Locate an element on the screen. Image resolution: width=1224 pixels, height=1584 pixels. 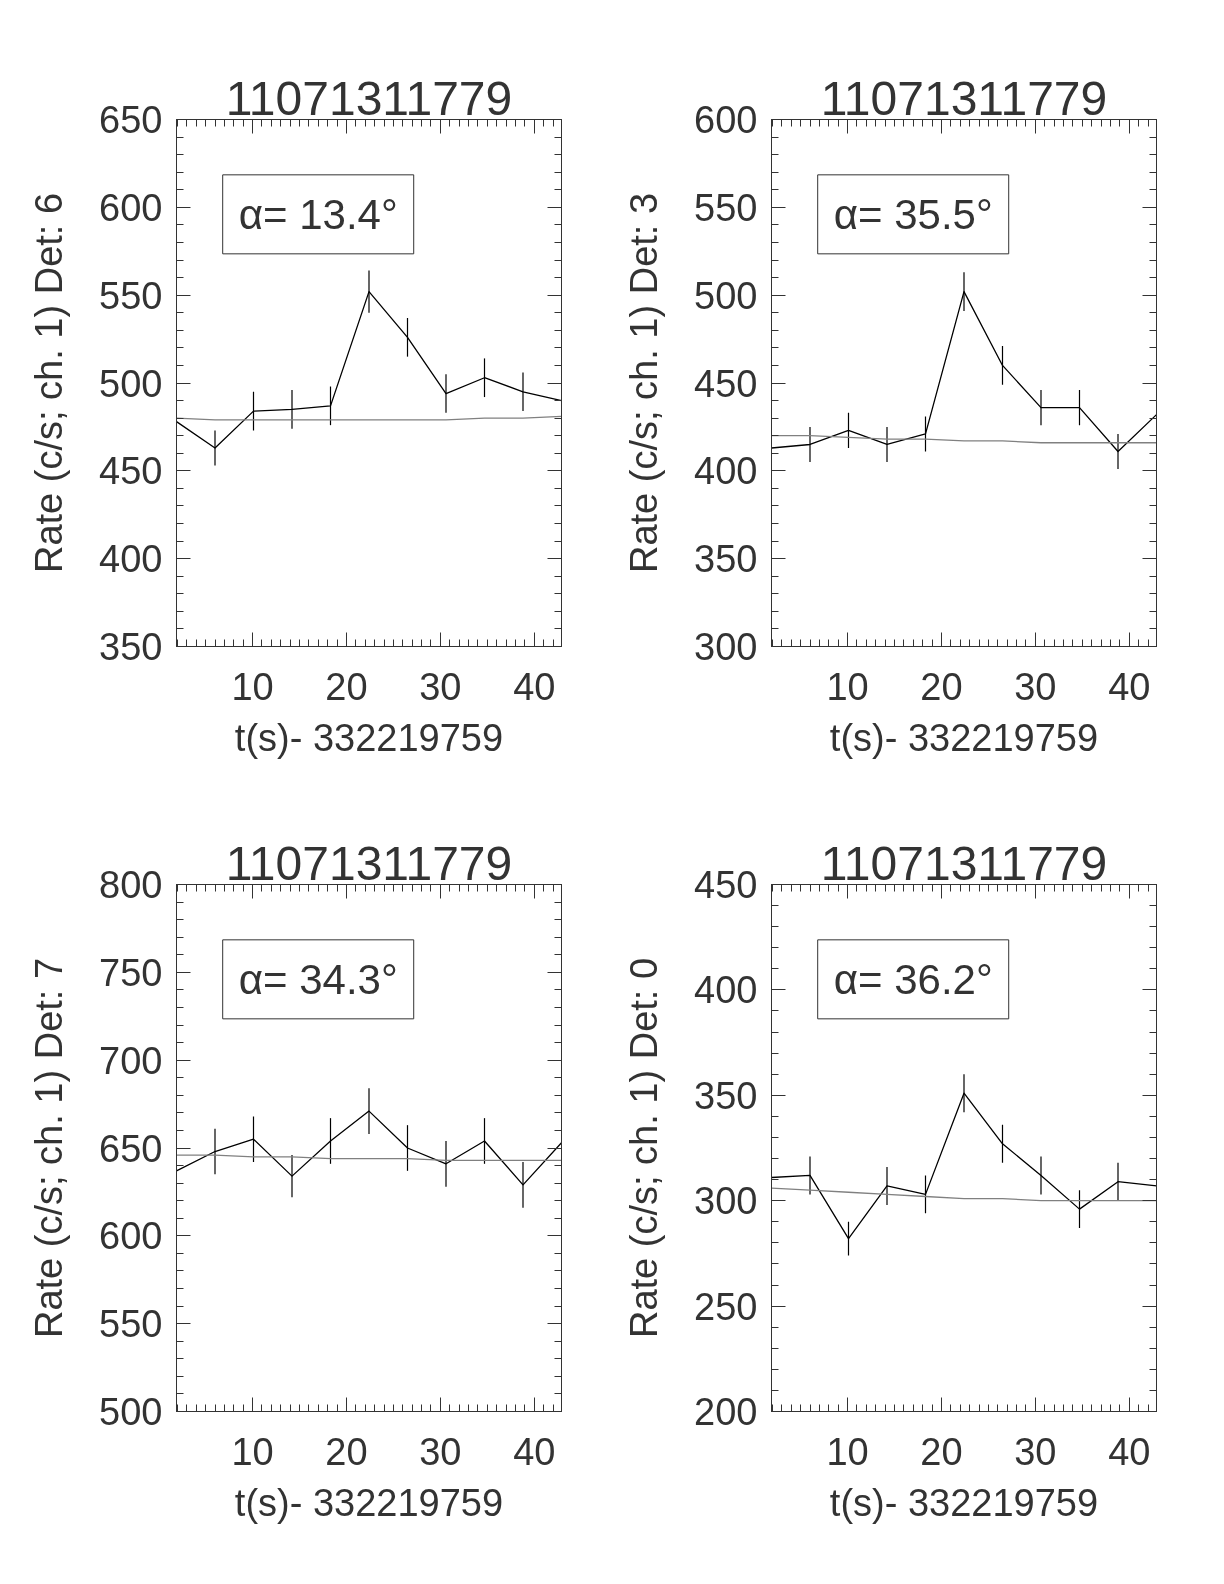
annotation: α= 34.3° is located at coordinates (318, 979).